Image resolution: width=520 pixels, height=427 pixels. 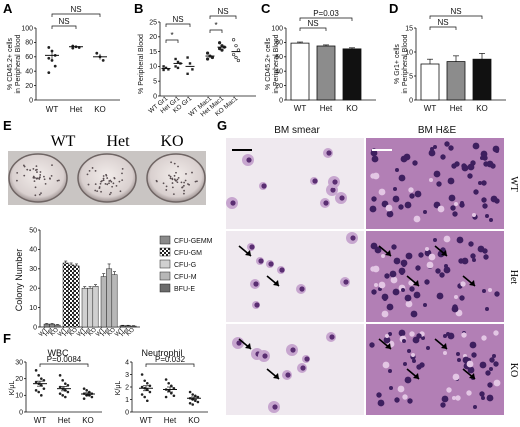 What do you see at coordinates (7, 125) in the screenshot?
I see `panel-letter-e: E` at bounding box center [7, 125].